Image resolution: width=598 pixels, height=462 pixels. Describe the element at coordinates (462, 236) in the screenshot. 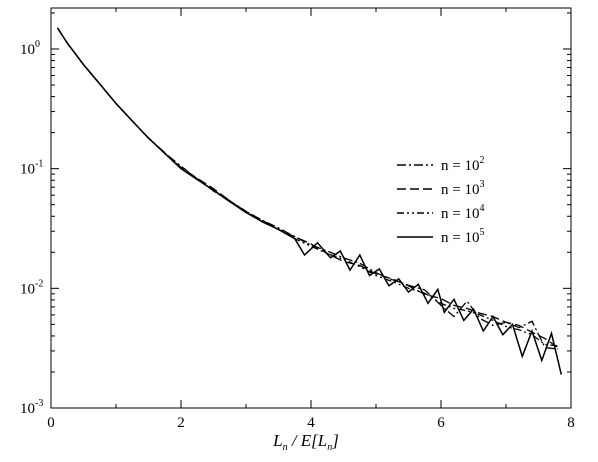

I see `legend-label: n = 105` at that location.